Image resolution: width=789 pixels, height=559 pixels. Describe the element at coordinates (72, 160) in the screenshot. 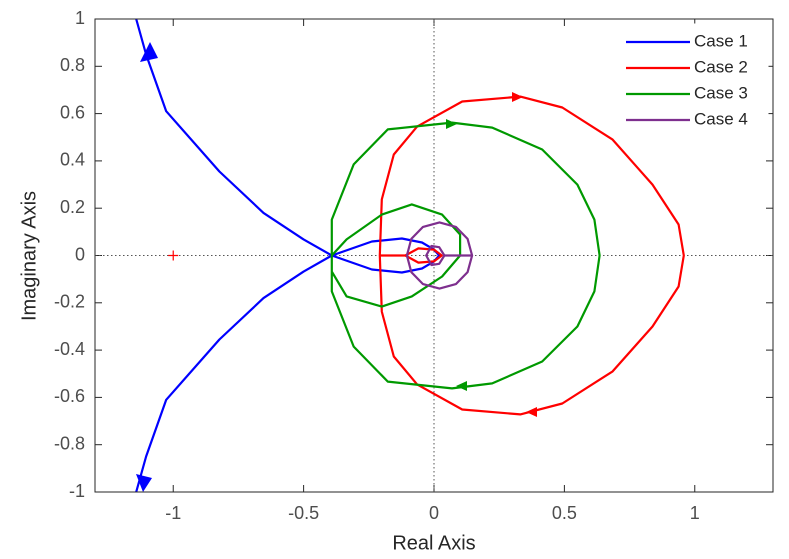

I see `y-tick-label: 0.4` at that location.